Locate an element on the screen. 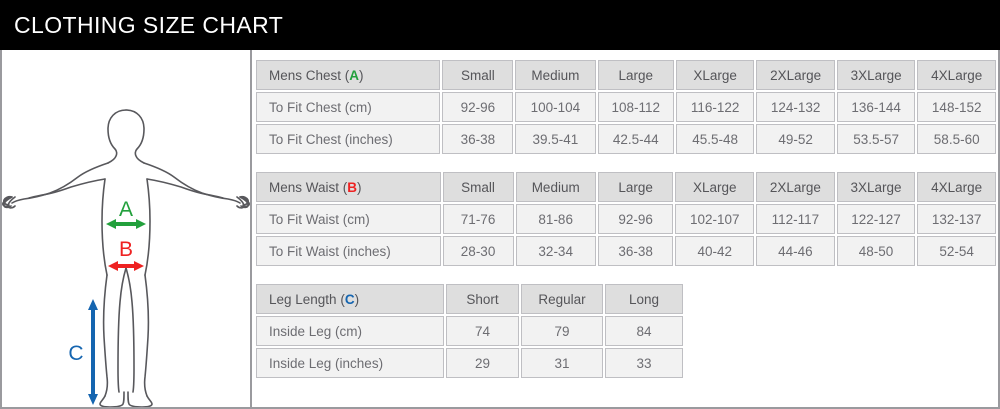 This screenshot has height=409, width=1000. data-cell: 32-34 is located at coordinates (555, 251).